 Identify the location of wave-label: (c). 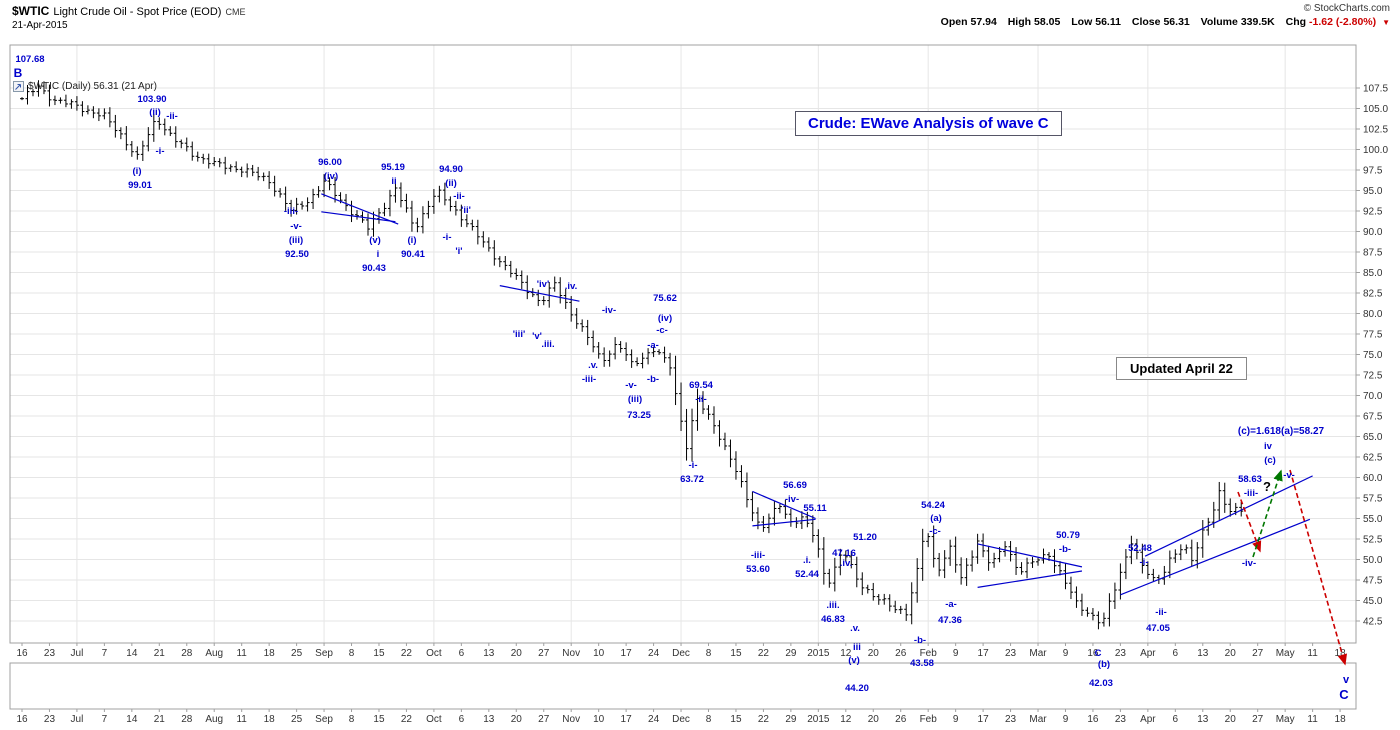
(1270, 460).